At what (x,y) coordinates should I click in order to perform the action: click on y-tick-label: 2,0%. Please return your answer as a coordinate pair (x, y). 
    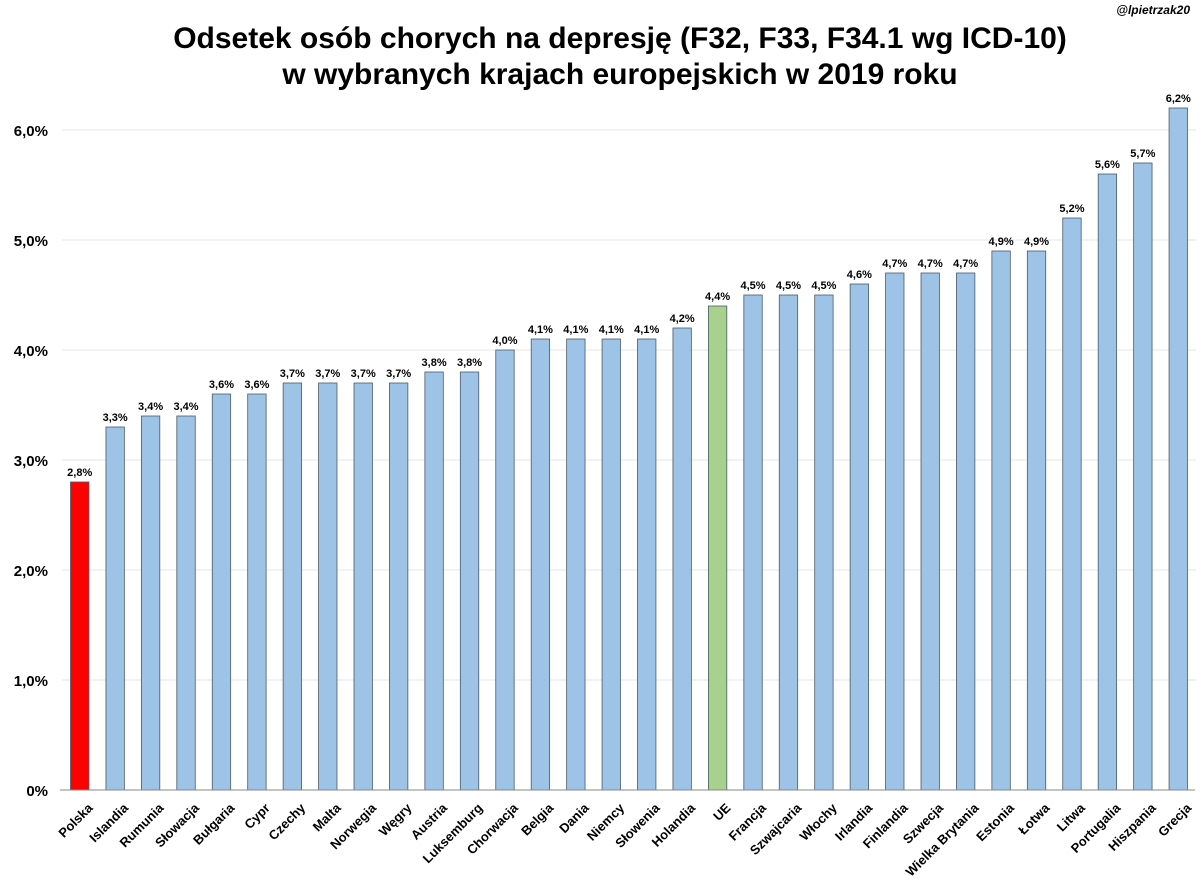
    Looking at the image, I should click on (31, 571).